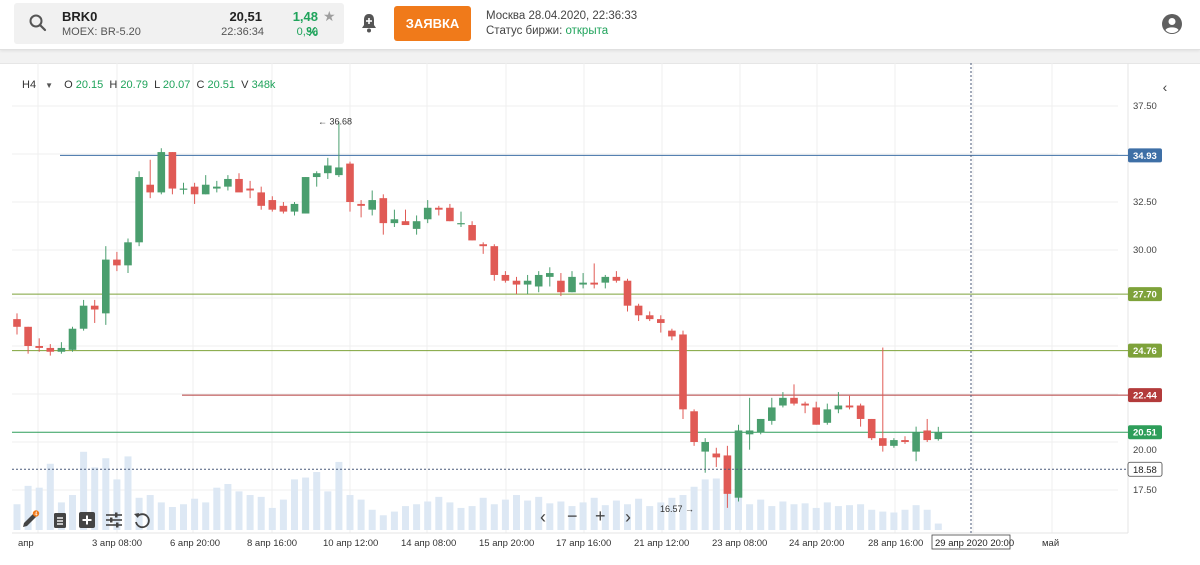 The image size is (1200, 565). Describe the element at coordinates (114, 520) in the screenshot. I see `settings-sliders-icon` at that location.